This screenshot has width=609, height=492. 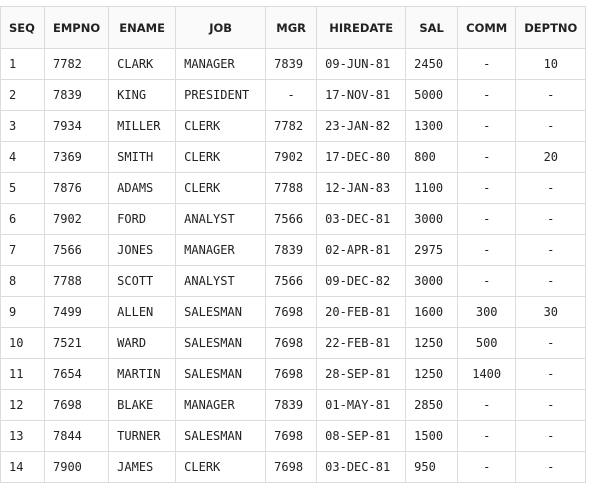 I want to click on table-row: 3 7934 MILLER CLERK 7782 23-JAN-82 1300- -, so click(x=293, y=126).